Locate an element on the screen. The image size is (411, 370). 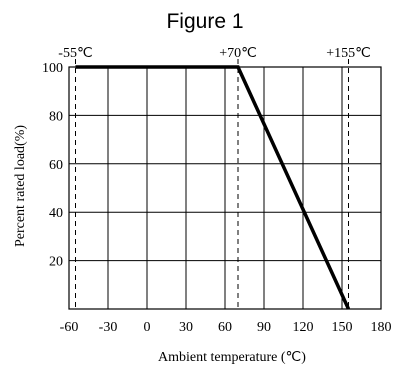
y-tick-label: 80 is located at coordinates (56, 116).